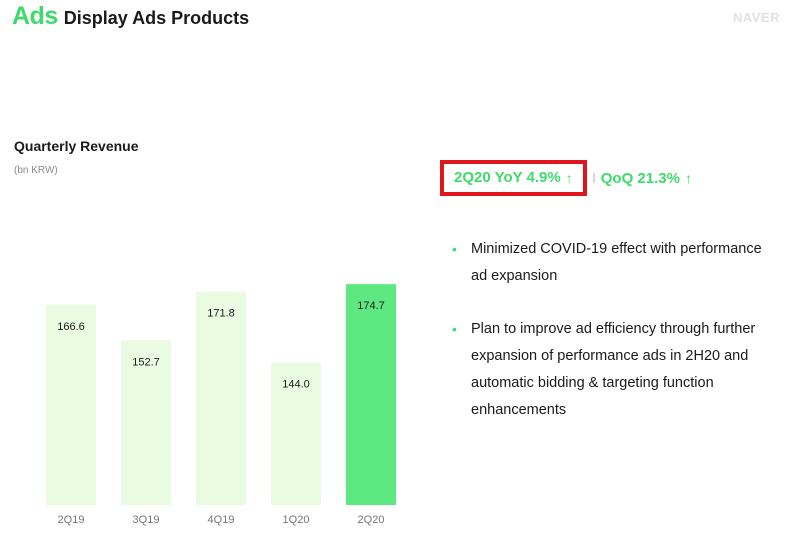 Image resolution: width=800 pixels, height=533 pixels. I want to click on x-tick-label: 4Q19, so click(221, 520).